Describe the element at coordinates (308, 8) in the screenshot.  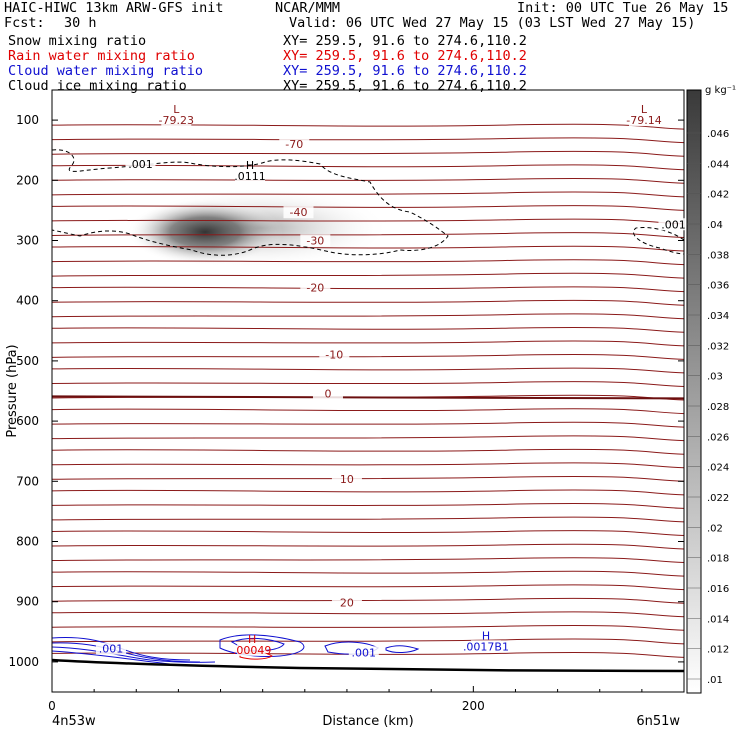
I see `org-label: NCAR/MMM` at that location.